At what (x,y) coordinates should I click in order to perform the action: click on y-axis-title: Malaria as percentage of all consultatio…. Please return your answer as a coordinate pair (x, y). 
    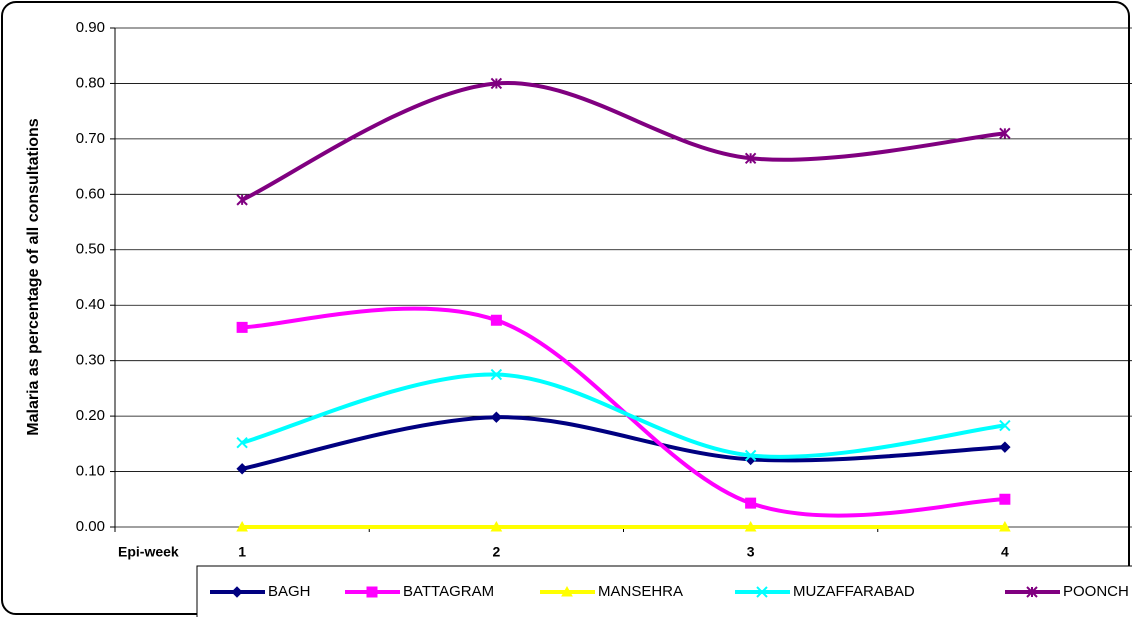
    Looking at the image, I should click on (33, 277).